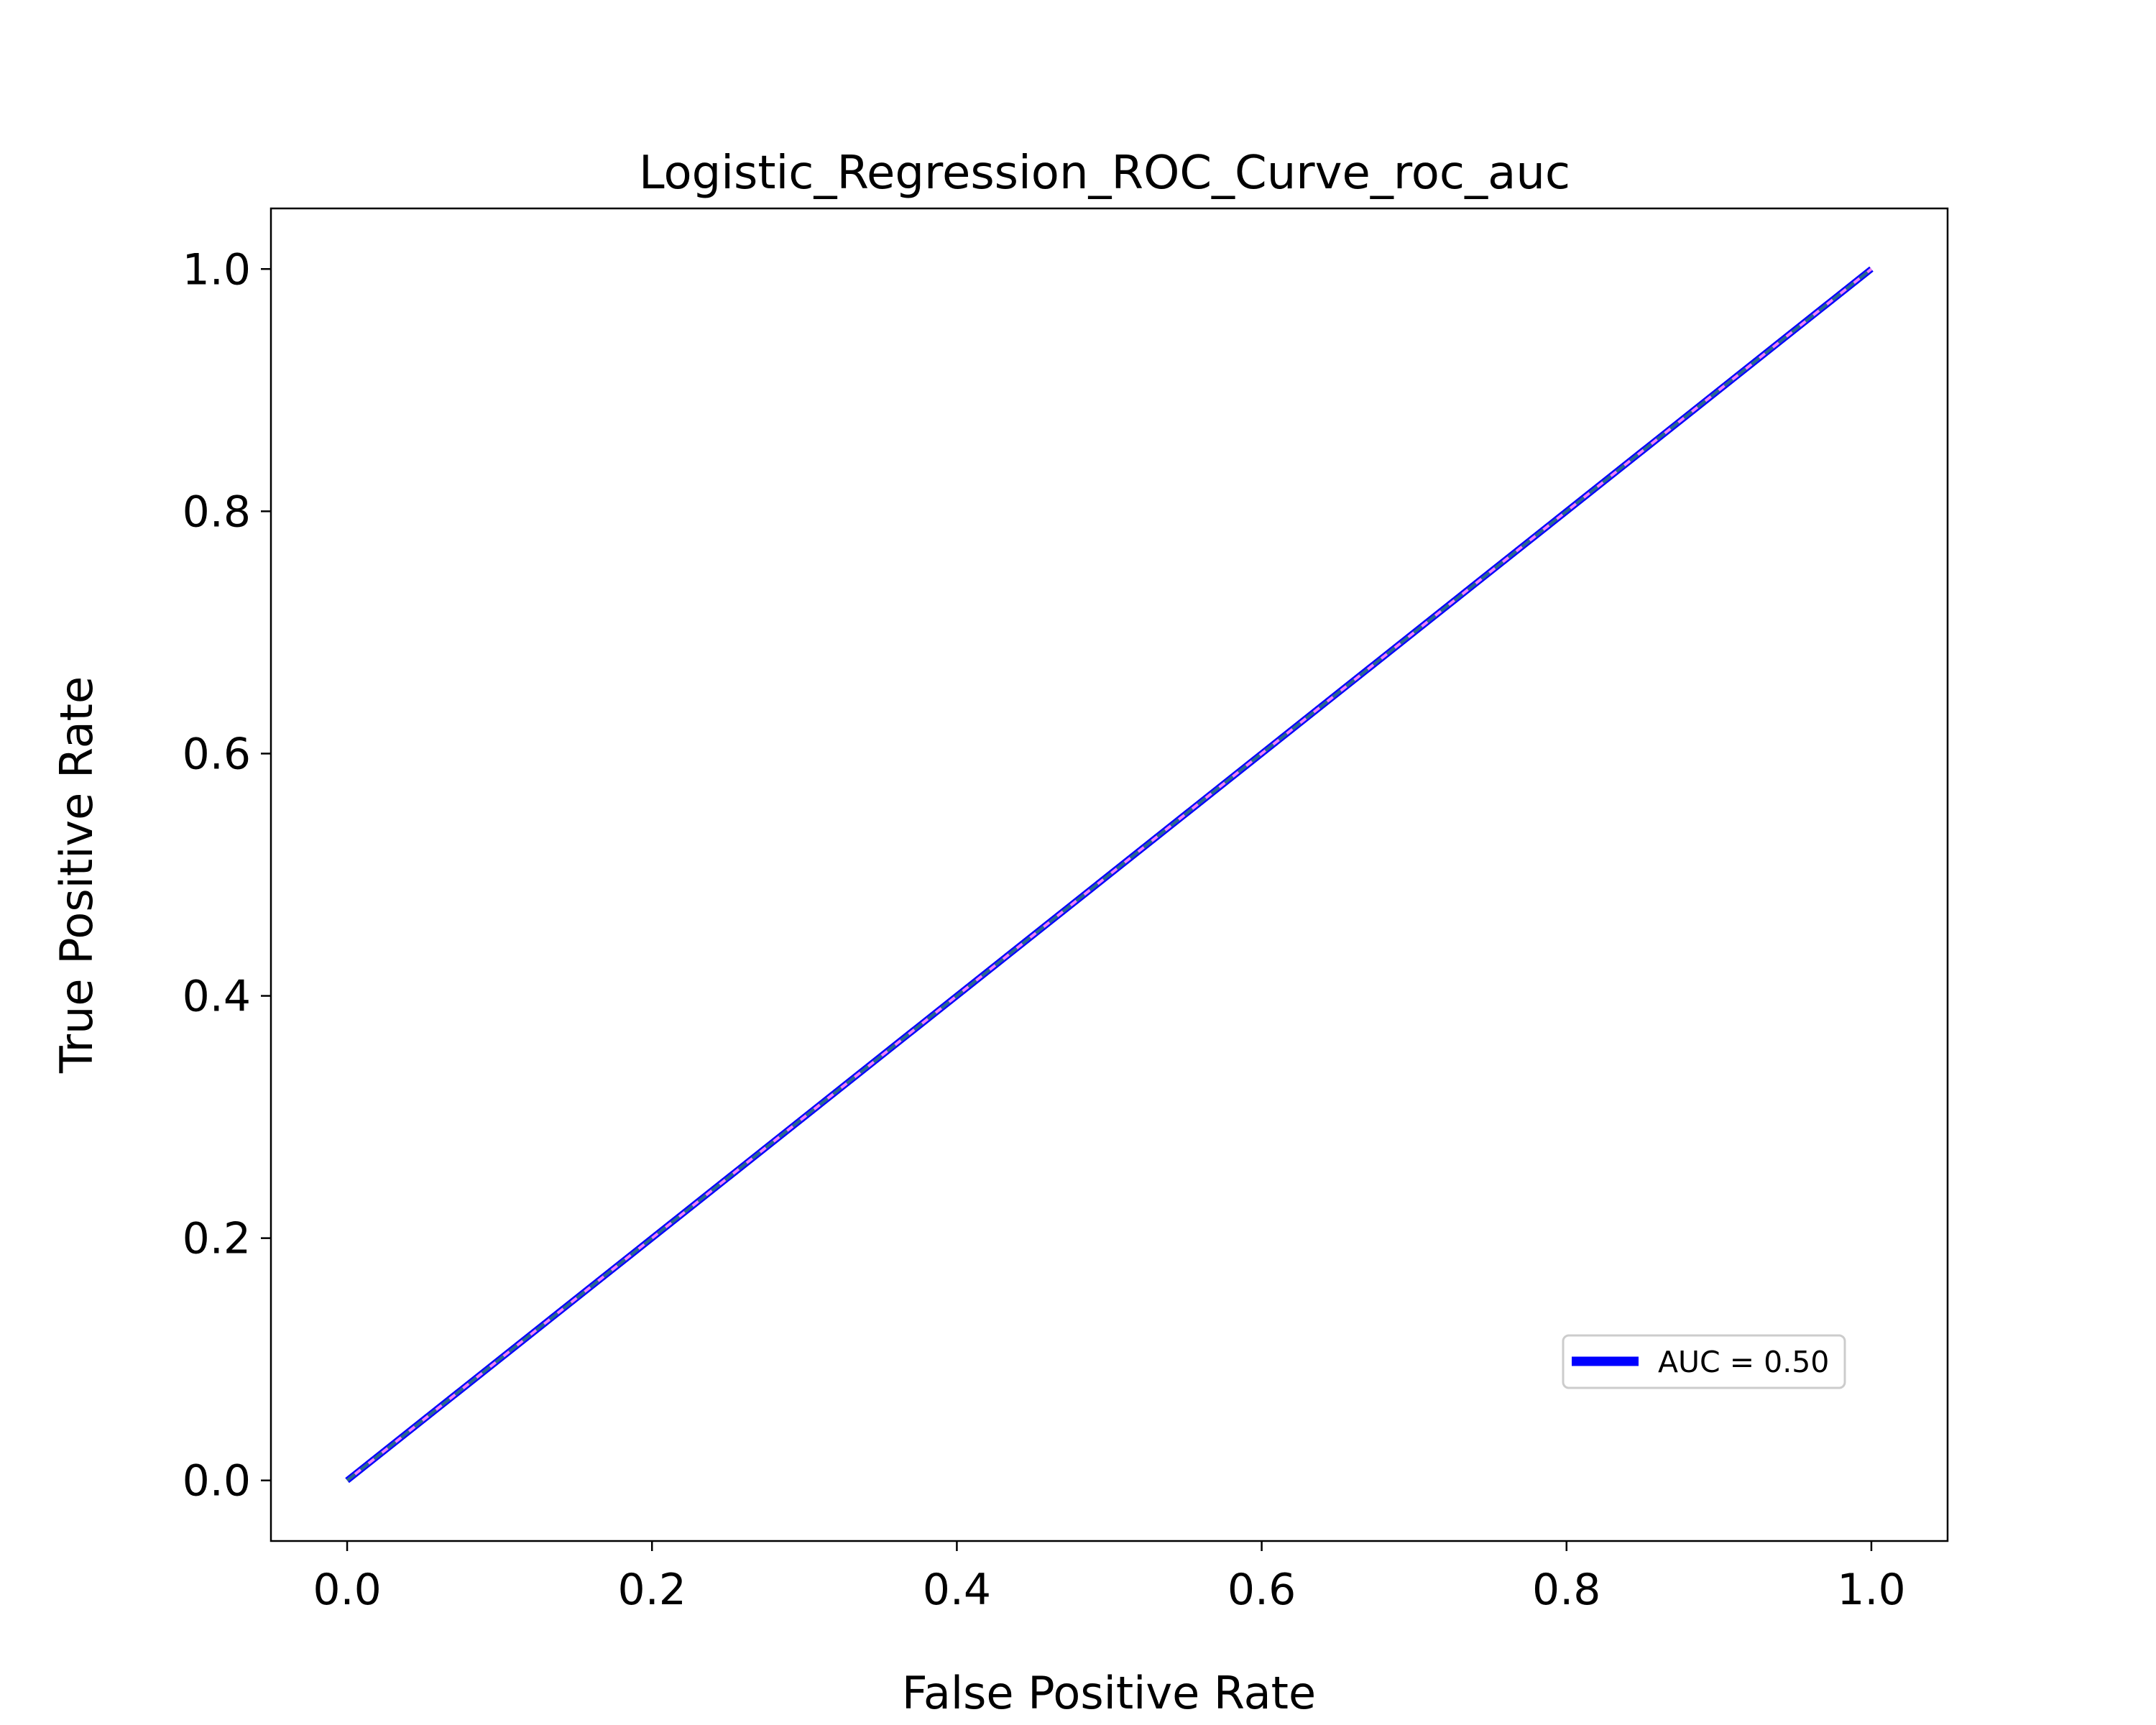 The width and height of the screenshot is (2156, 1725). I want to click on y-tick-label: 0.0, so click(217, 1481).